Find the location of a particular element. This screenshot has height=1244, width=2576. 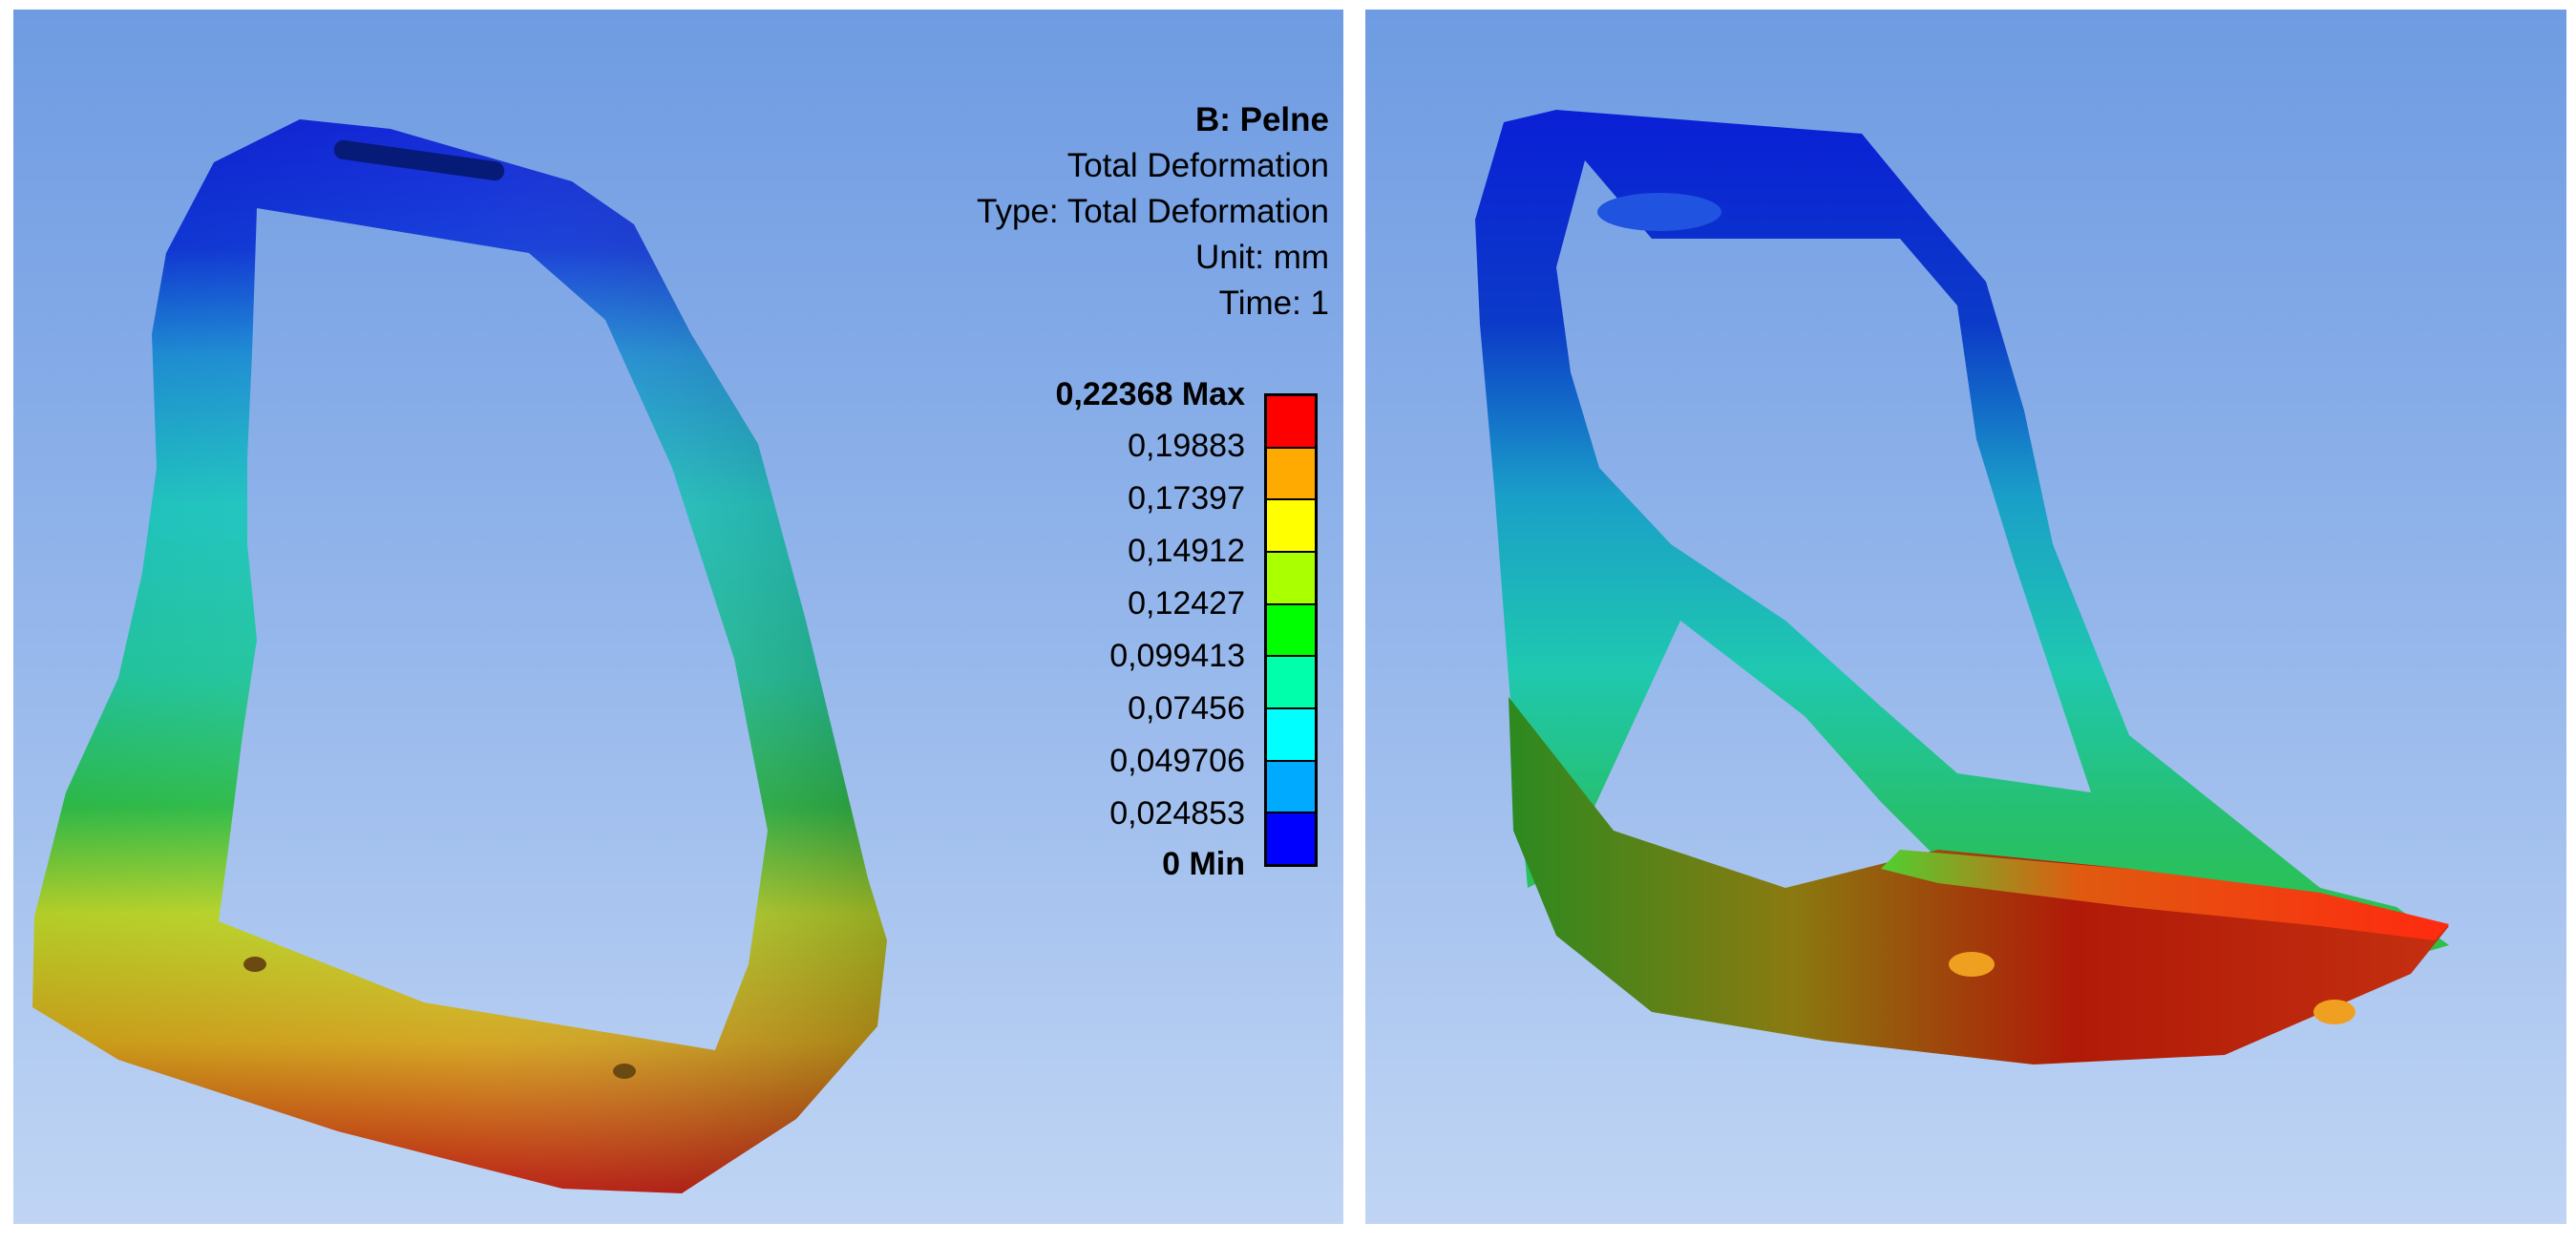

color-scale is located at coordinates (1291, 630).